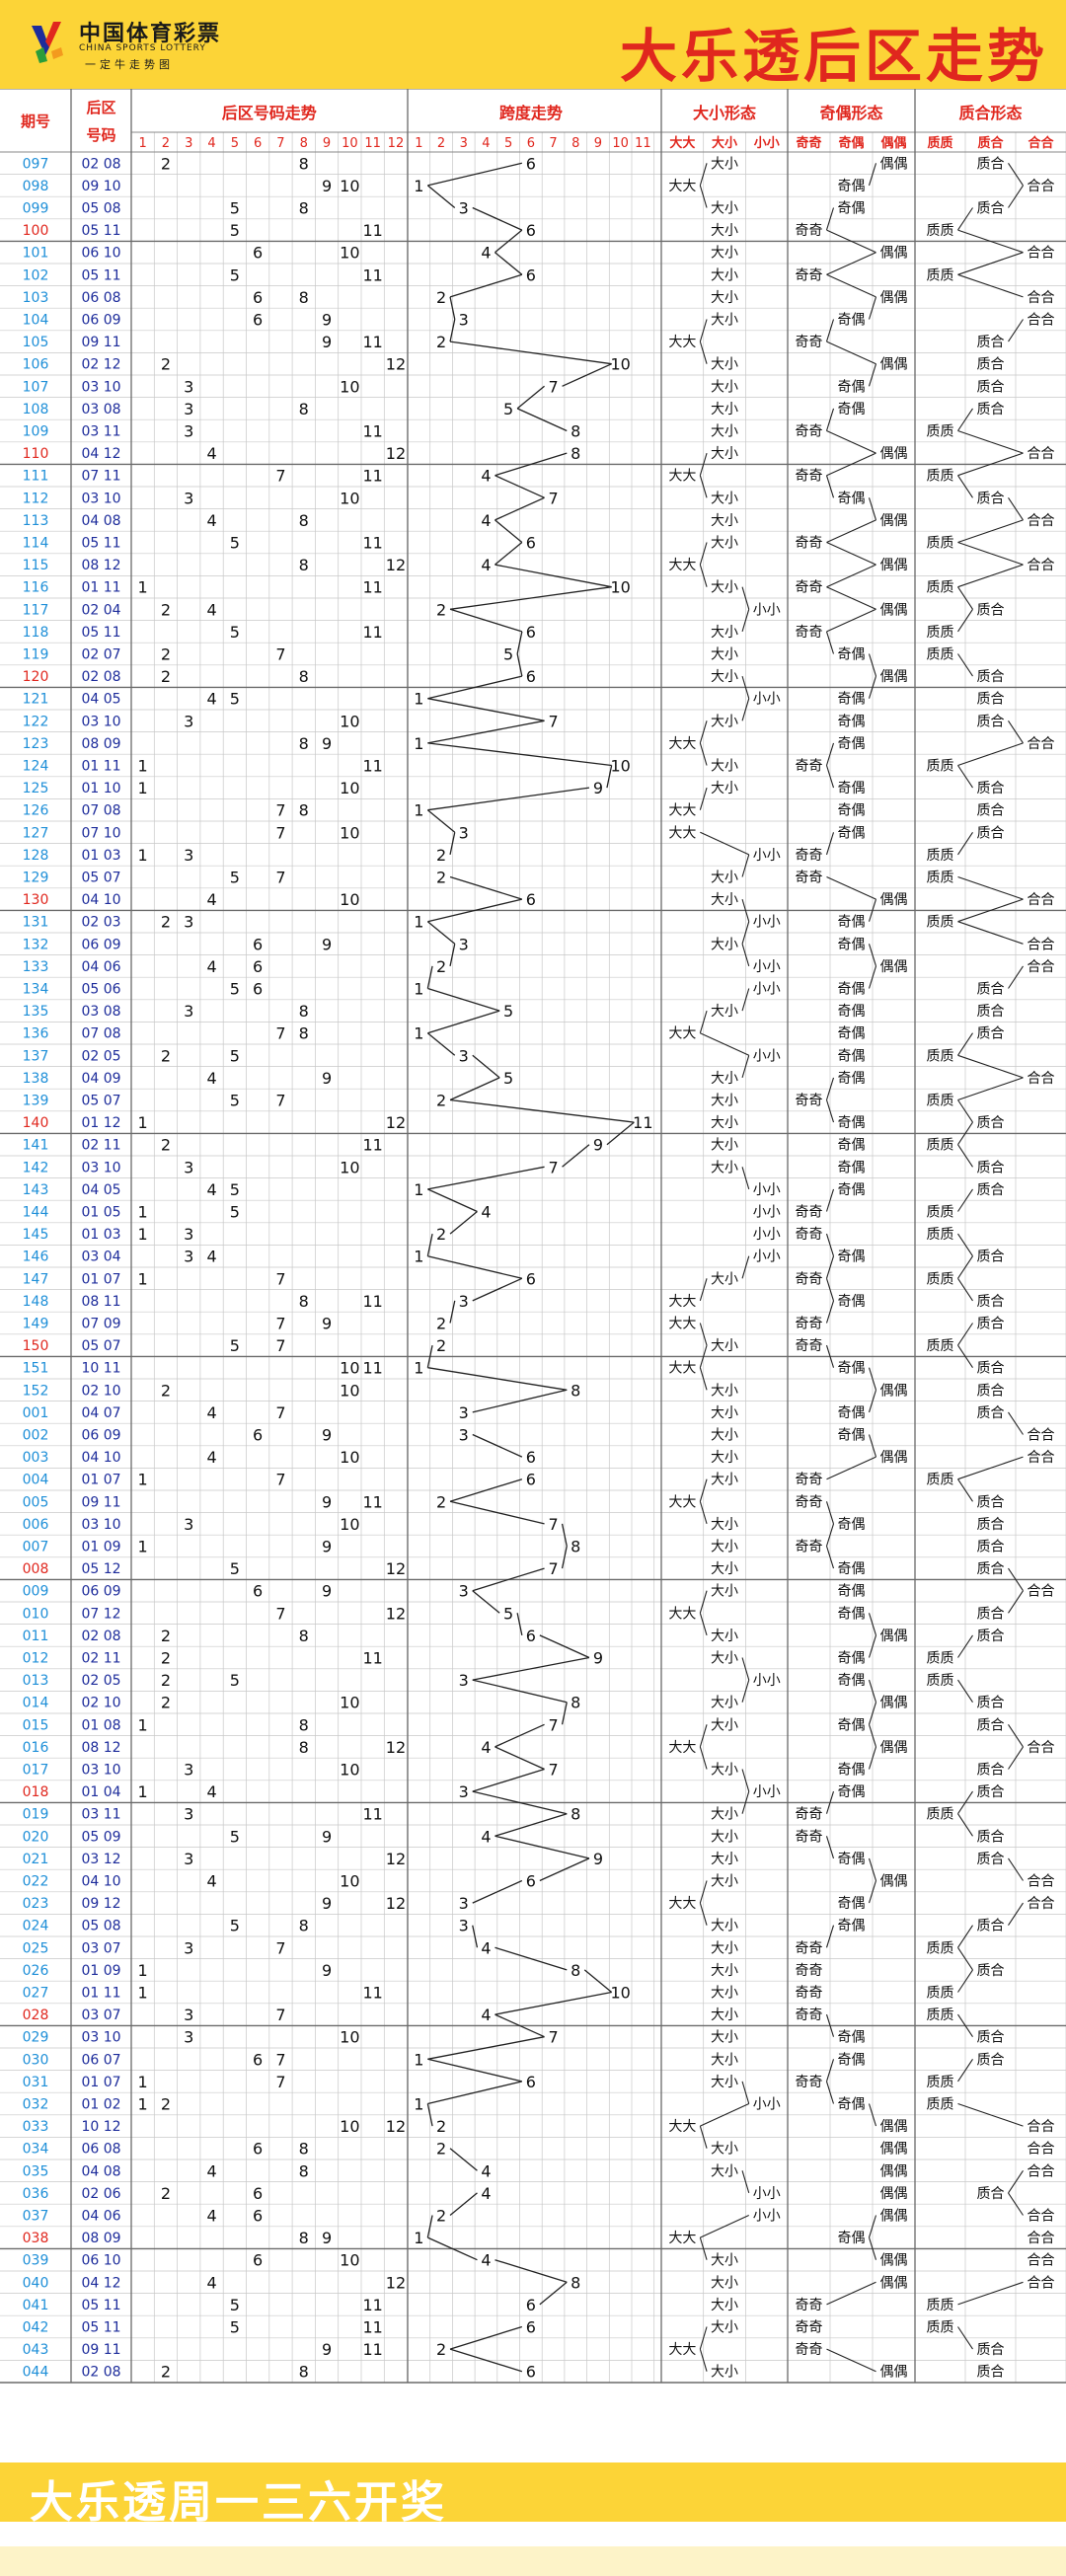  Describe the element at coordinates (372, 476) in the screenshot. I see `ball-mark: 11` at that location.